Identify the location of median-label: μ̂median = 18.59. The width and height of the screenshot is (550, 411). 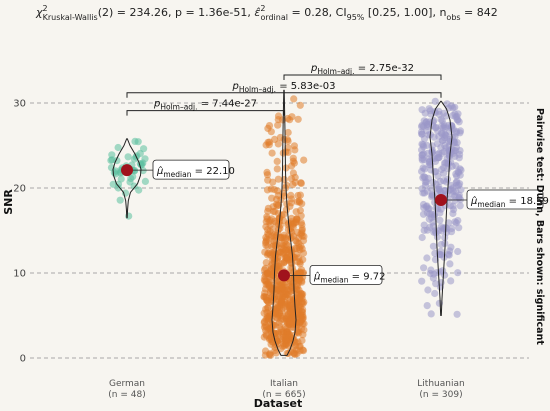
(509, 202).